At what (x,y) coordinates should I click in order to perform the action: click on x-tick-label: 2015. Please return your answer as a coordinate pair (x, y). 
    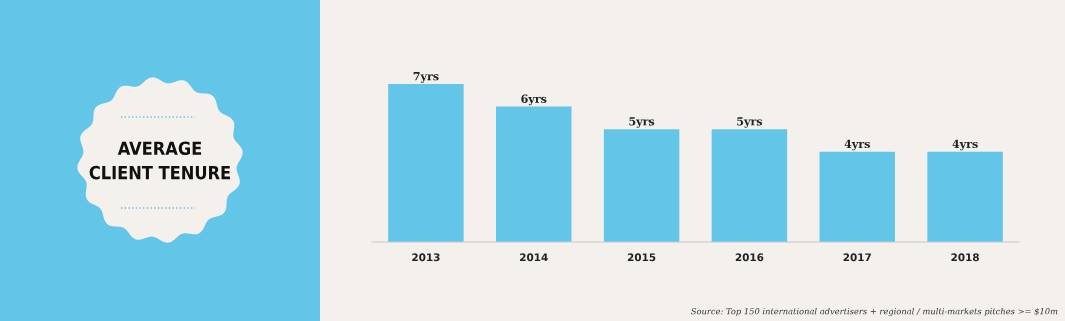
    Looking at the image, I should click on (641, 257).